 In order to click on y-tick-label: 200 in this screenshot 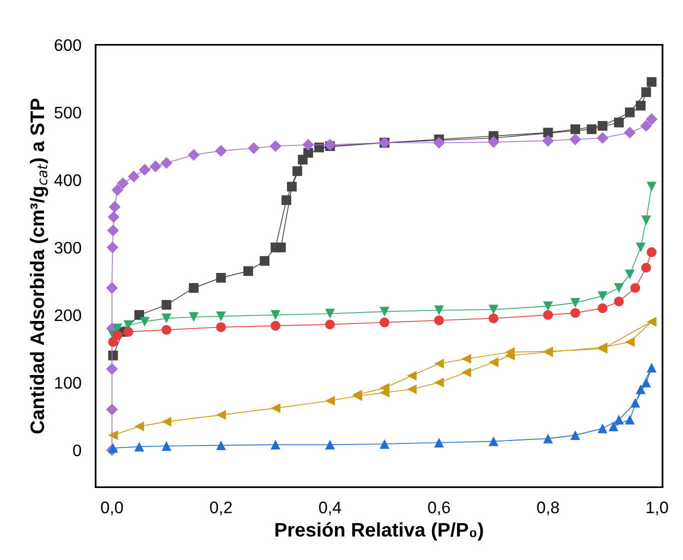, I will do `click(68, 315)`.